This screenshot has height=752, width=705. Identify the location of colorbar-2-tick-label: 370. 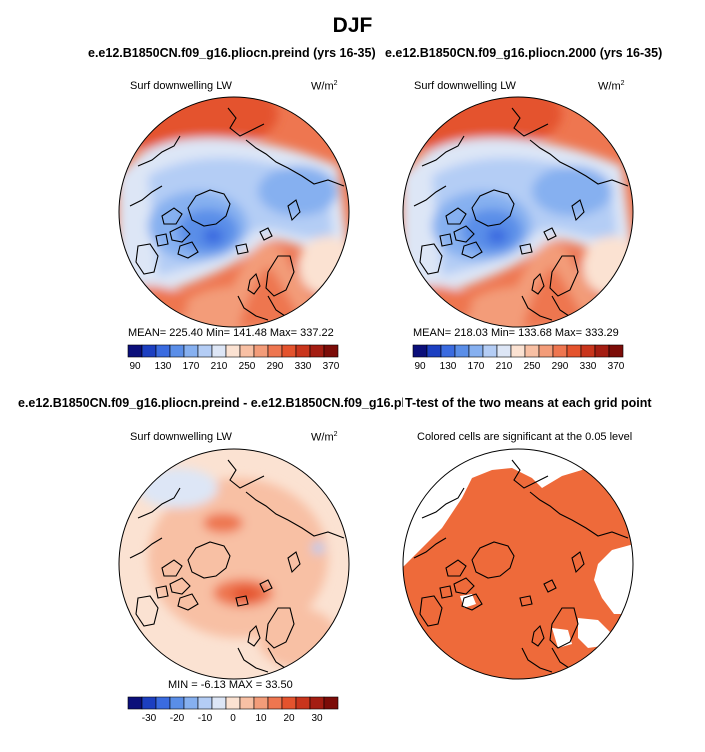
(616, 366).